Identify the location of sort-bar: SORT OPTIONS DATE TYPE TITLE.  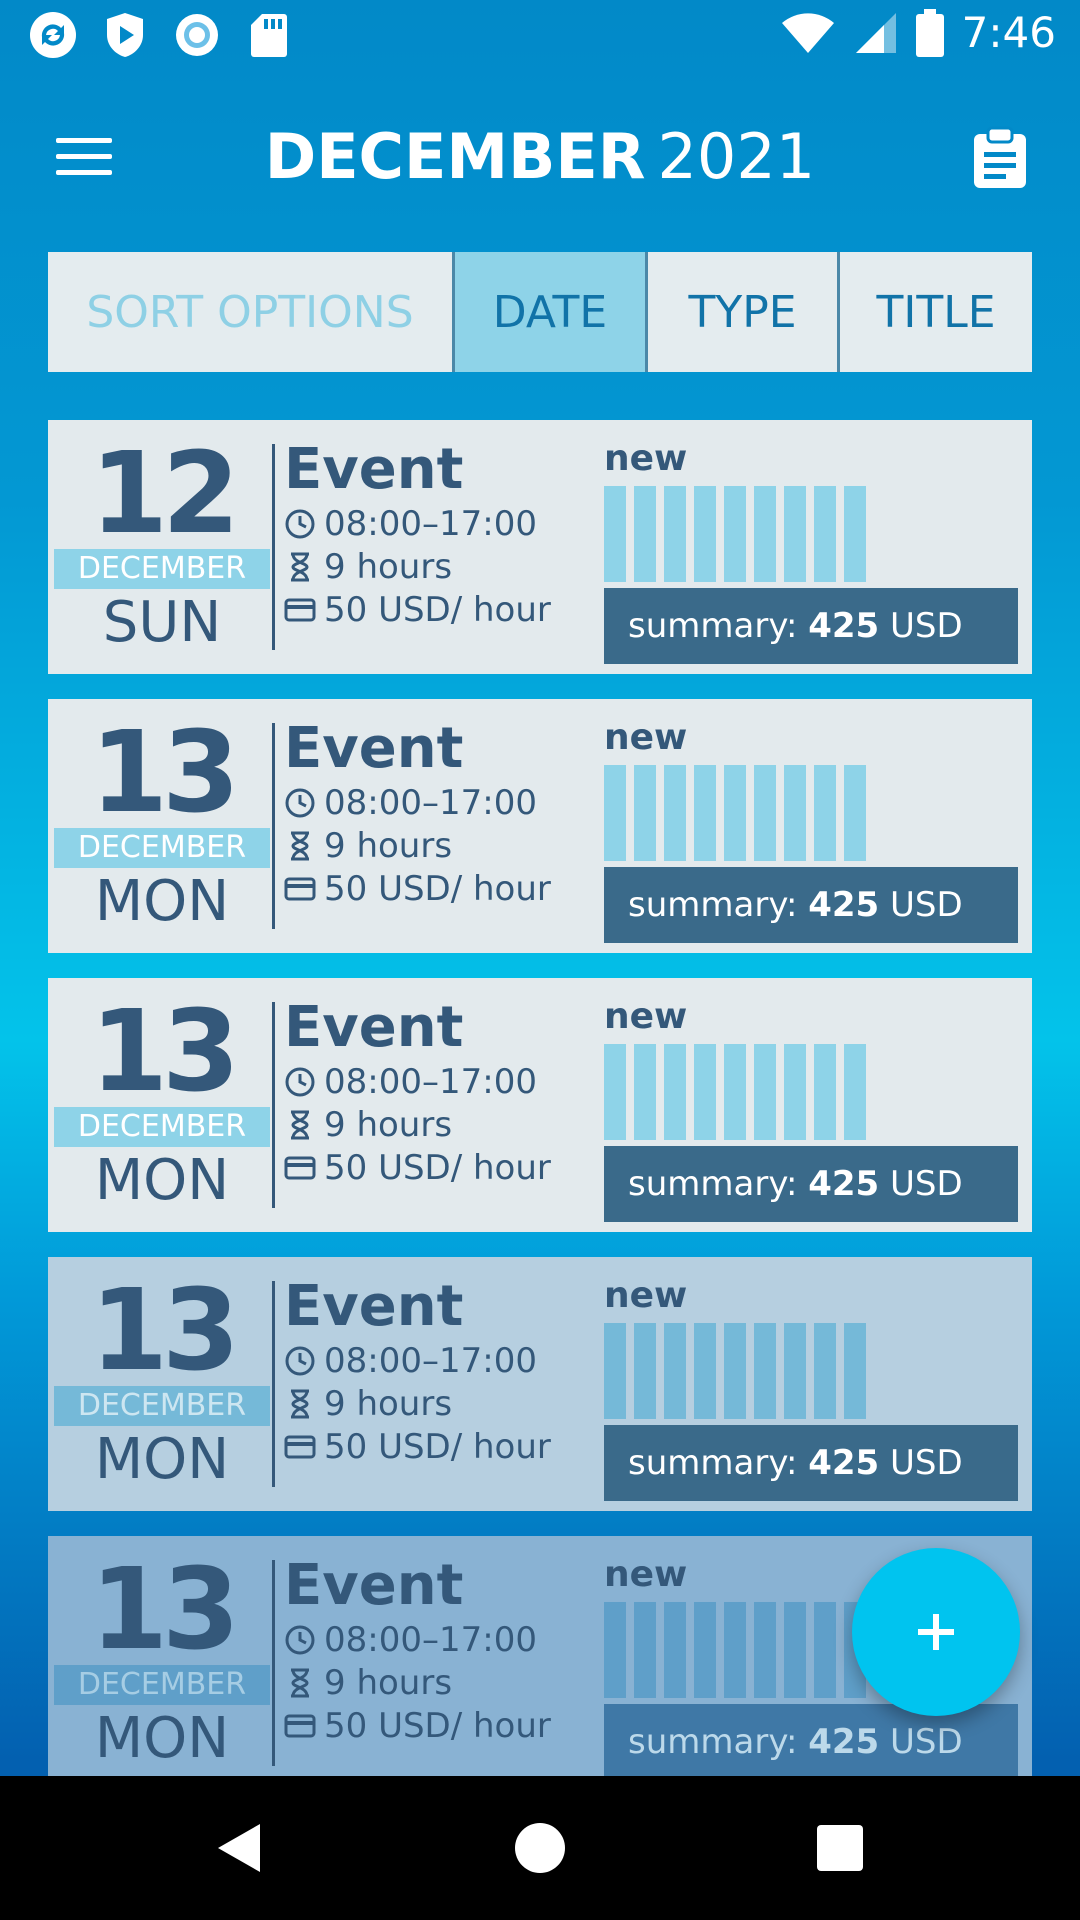
(540, 312).